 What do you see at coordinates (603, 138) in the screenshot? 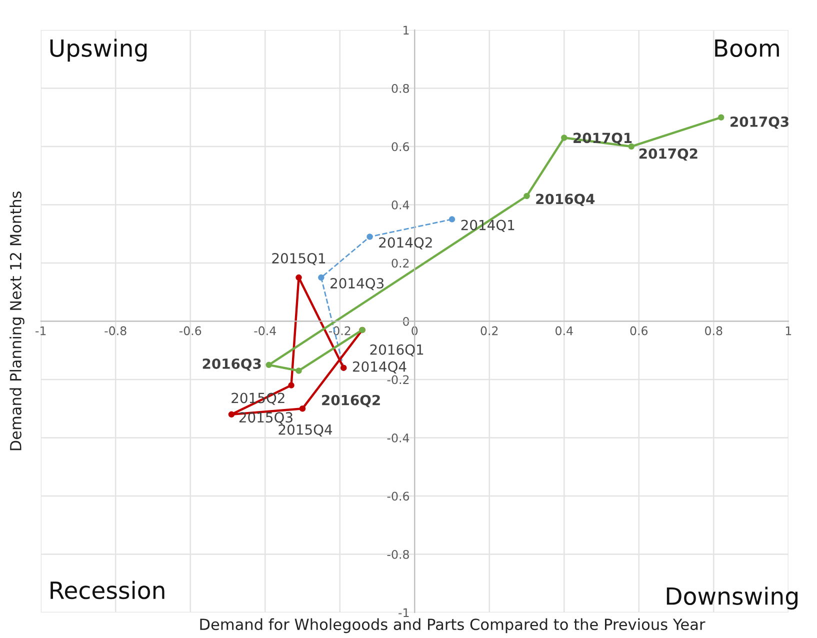
I see `annotation: 2017Q1` at bounding box center [603, 138].